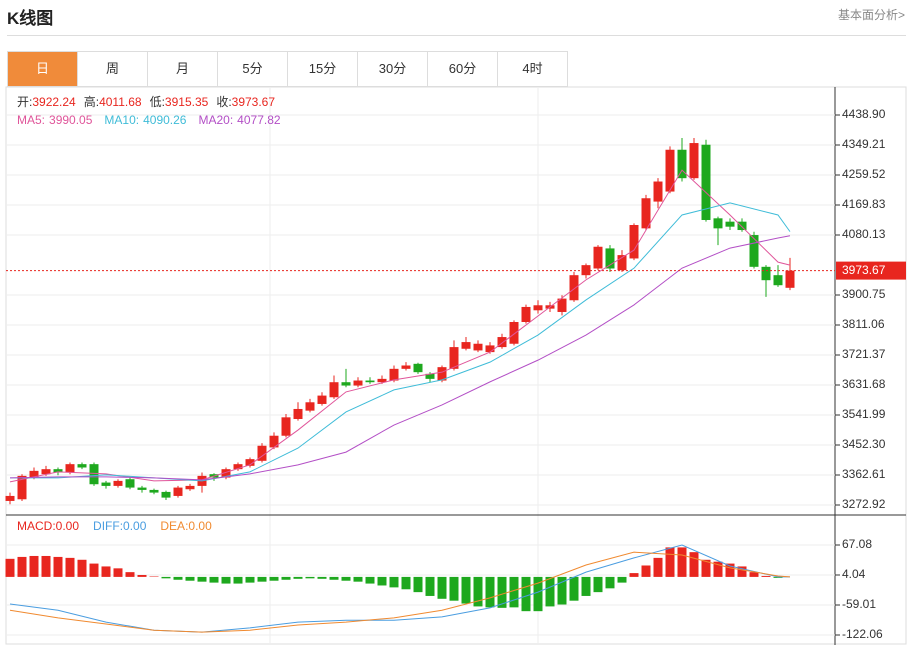 The image size is (913, 645). What do you see at coordinates (215, 120) in the screenshot?
I see `legend-text: MA20:` at bounding box center [215, 120].